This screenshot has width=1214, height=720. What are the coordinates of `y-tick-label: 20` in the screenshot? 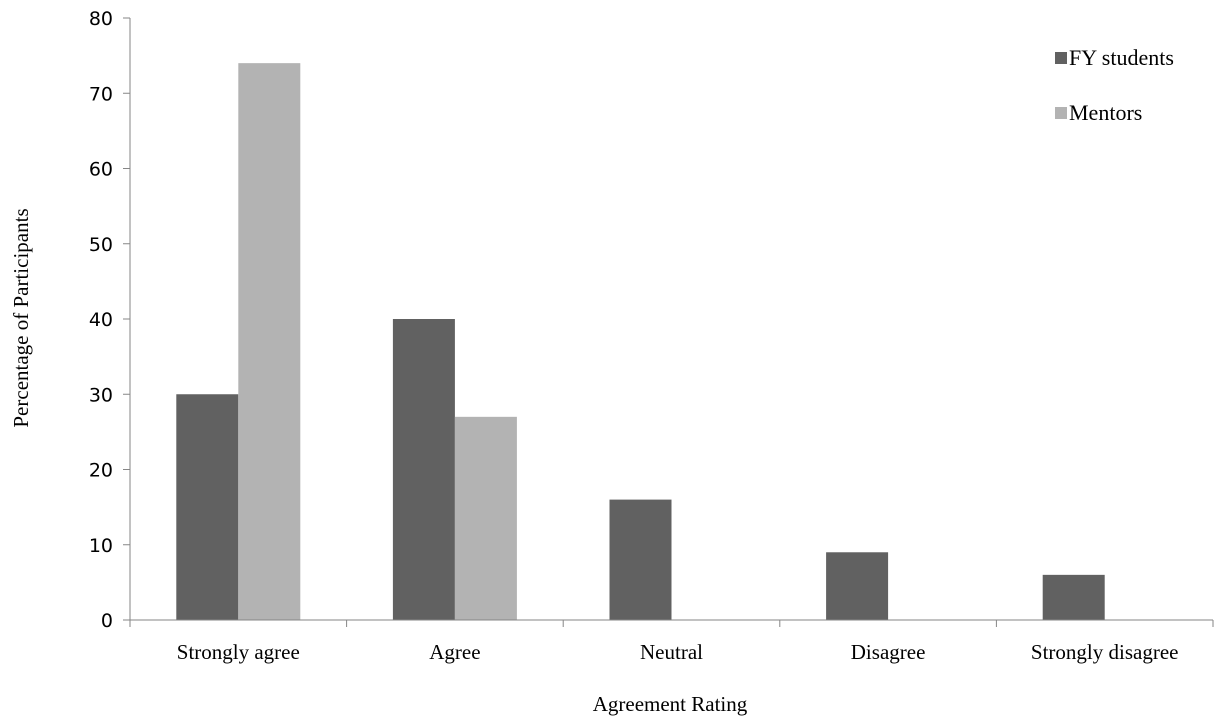 It's located at (101, 471).